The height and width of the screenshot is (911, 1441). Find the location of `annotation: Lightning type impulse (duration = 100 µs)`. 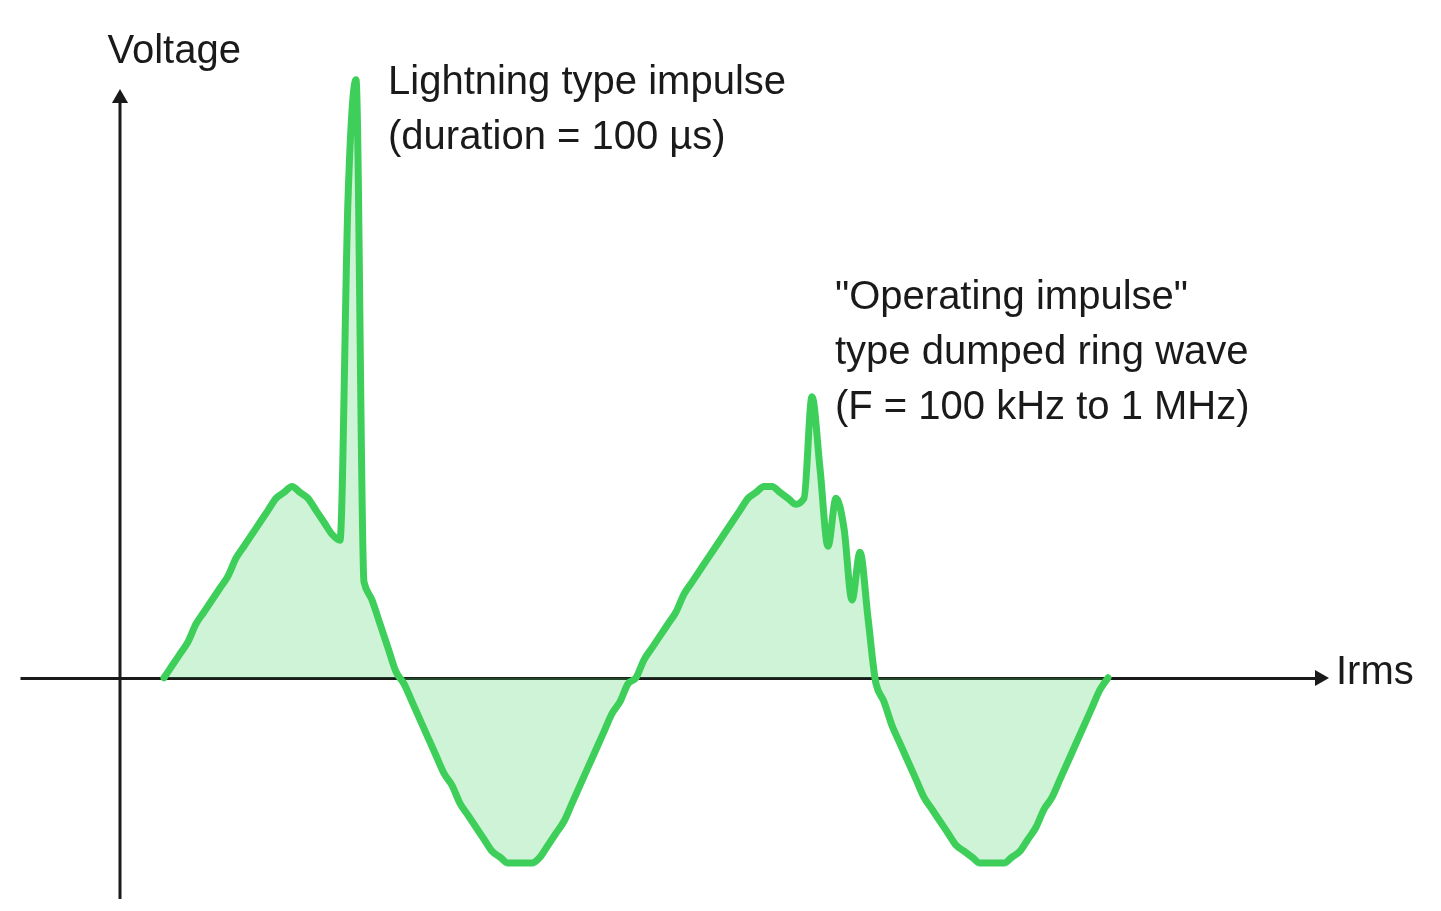

annotation: Lightning type impulse (duration = 100 µs) is located at coordinates (587, 107).